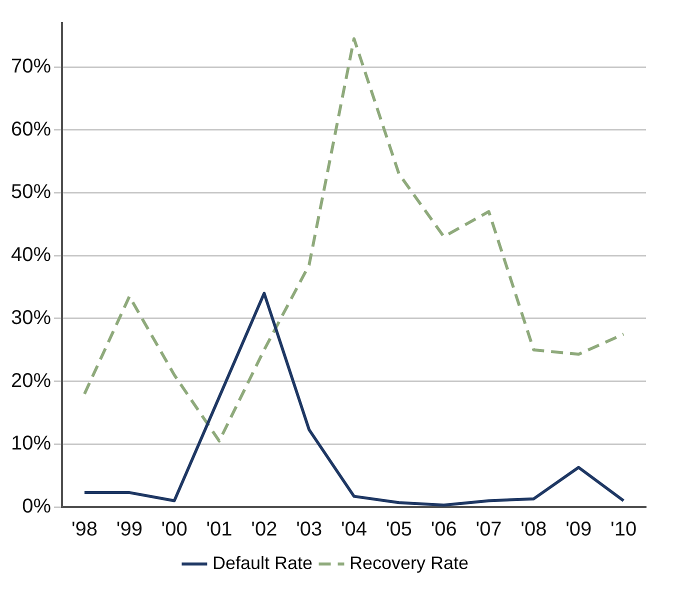  Describe the element at coordinates (31, 317) in the screenshot. I see `y-tick-label: 30%` at that location.